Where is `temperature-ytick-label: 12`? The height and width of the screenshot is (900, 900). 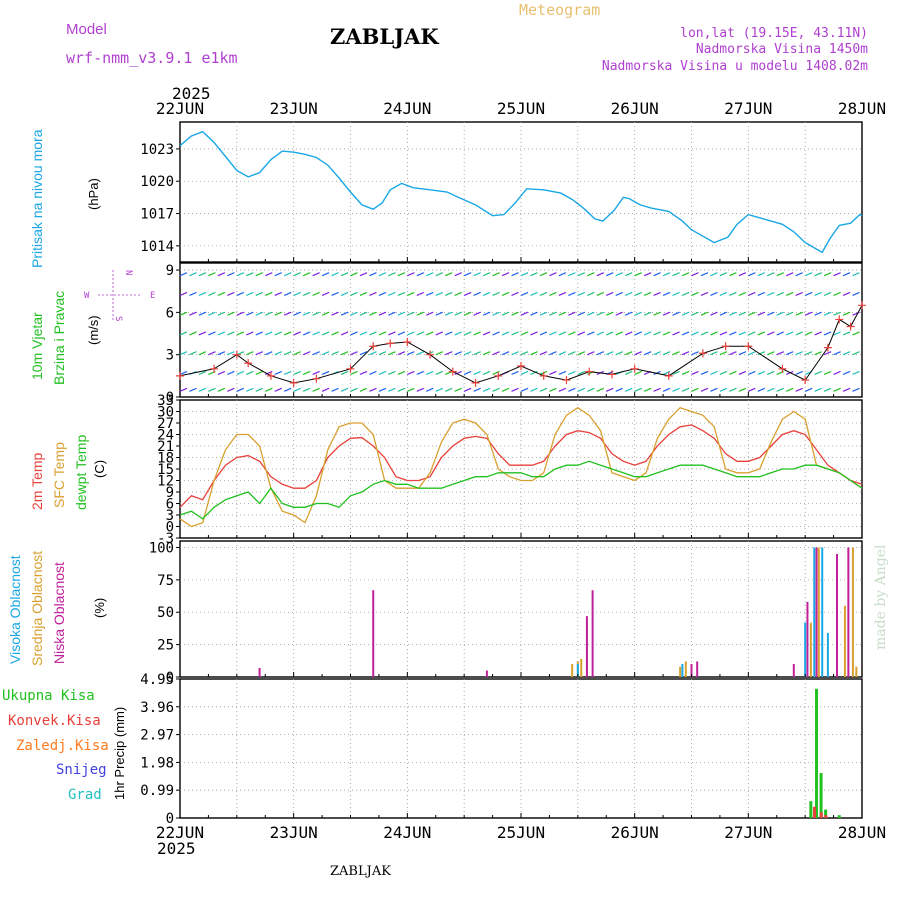
temperature-ytick-label: 12 is located at coordinates (165, 482).